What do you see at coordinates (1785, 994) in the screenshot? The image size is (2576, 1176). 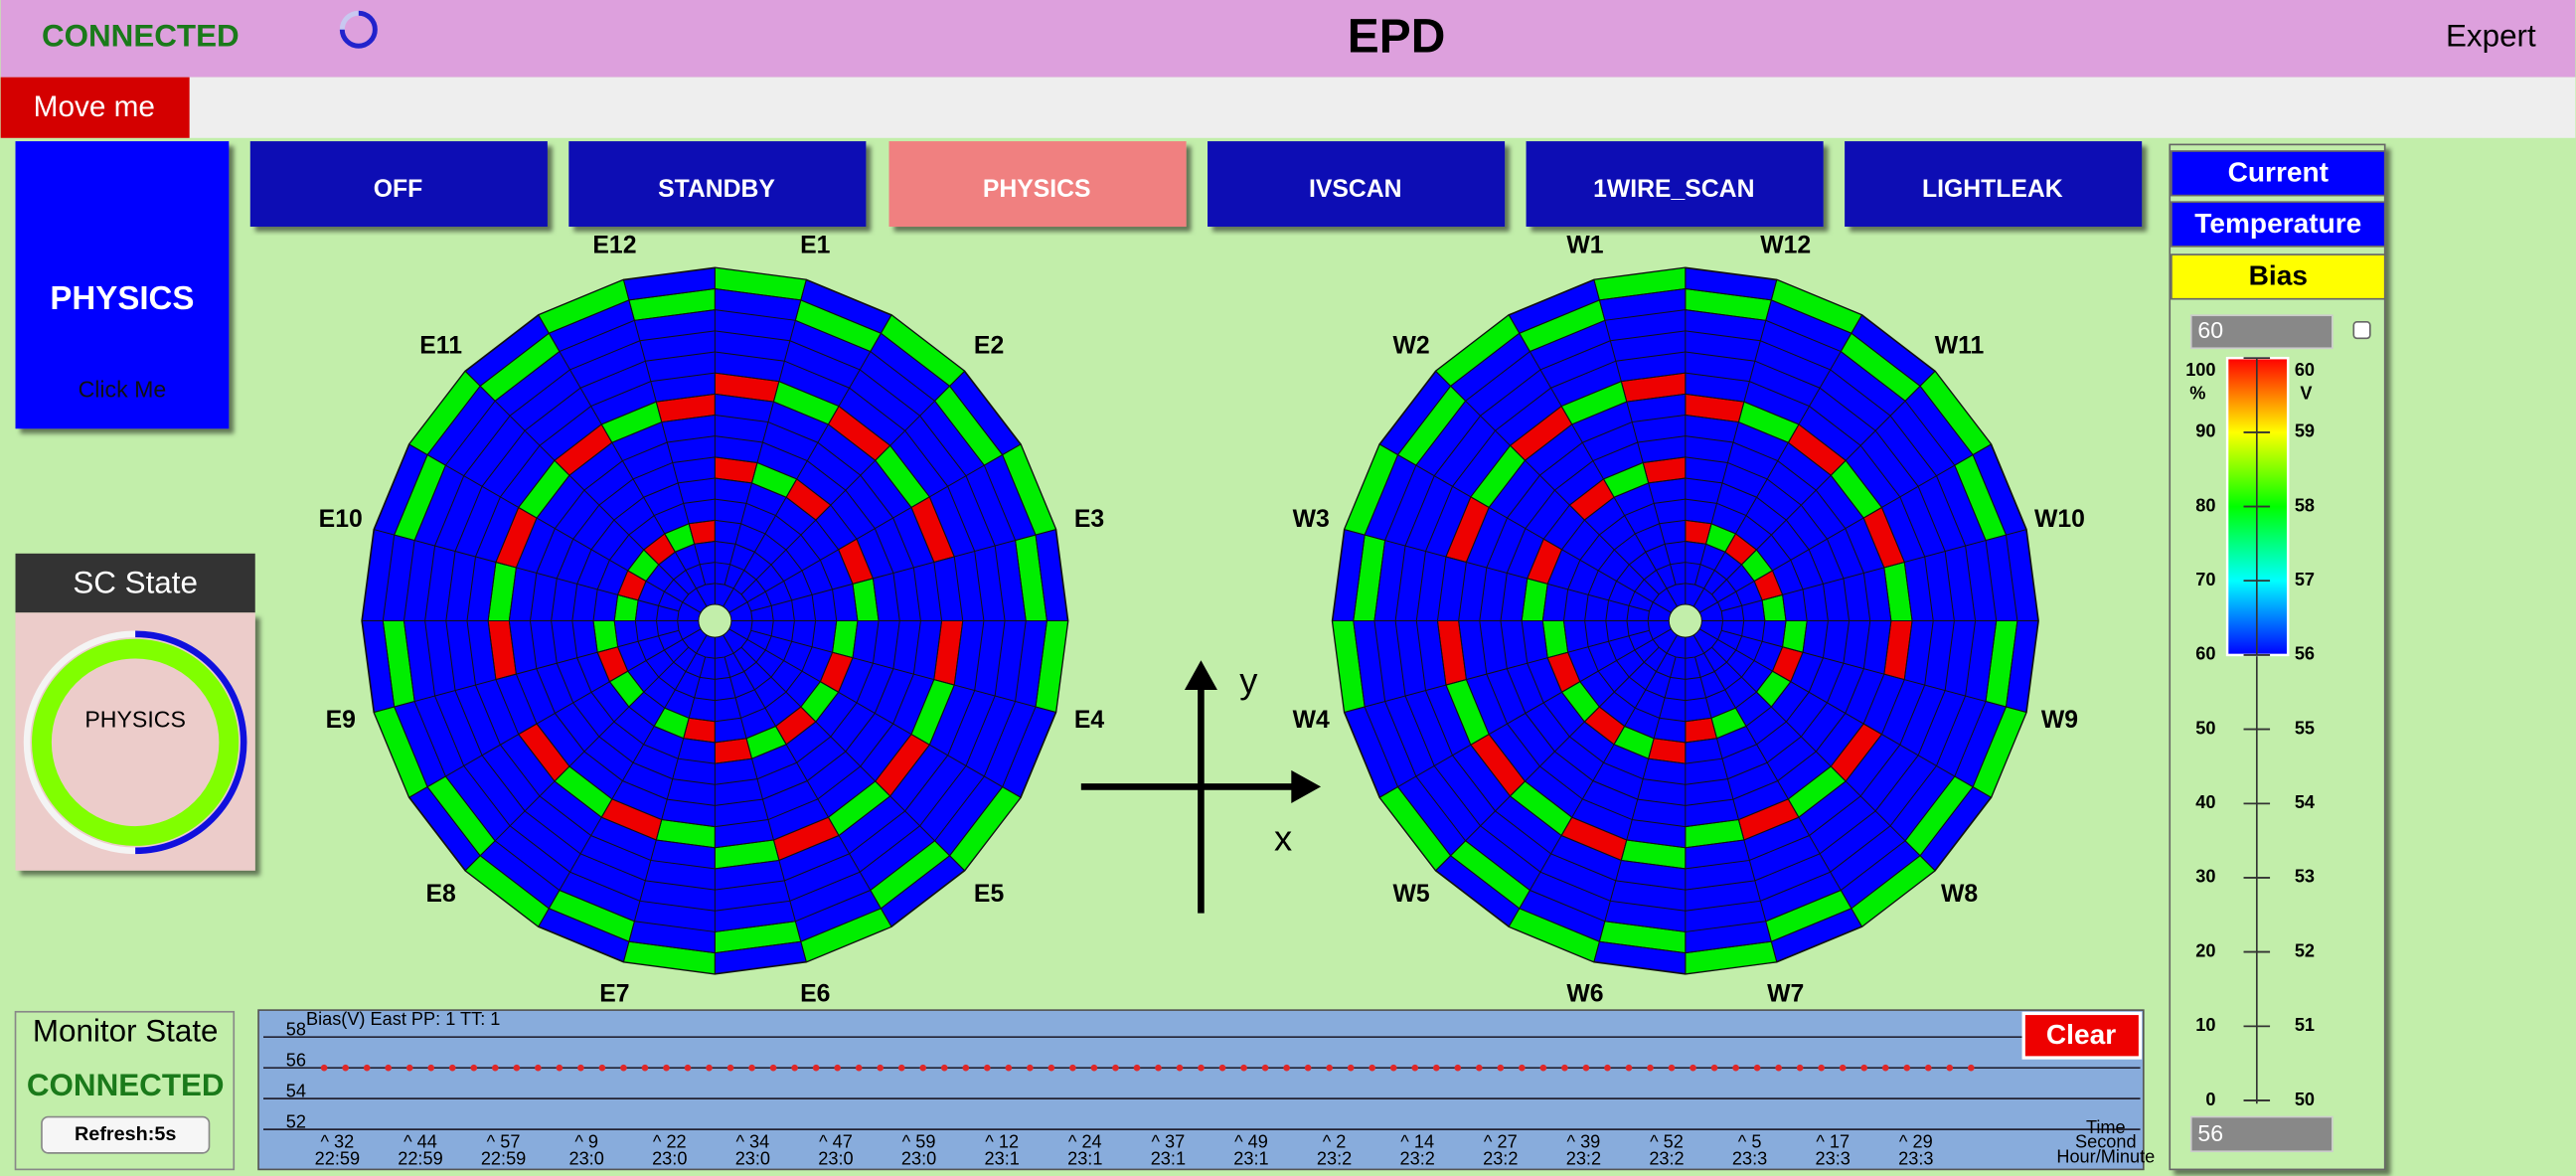 I see `sector-label: W7` at bounding box center [1785, 994].